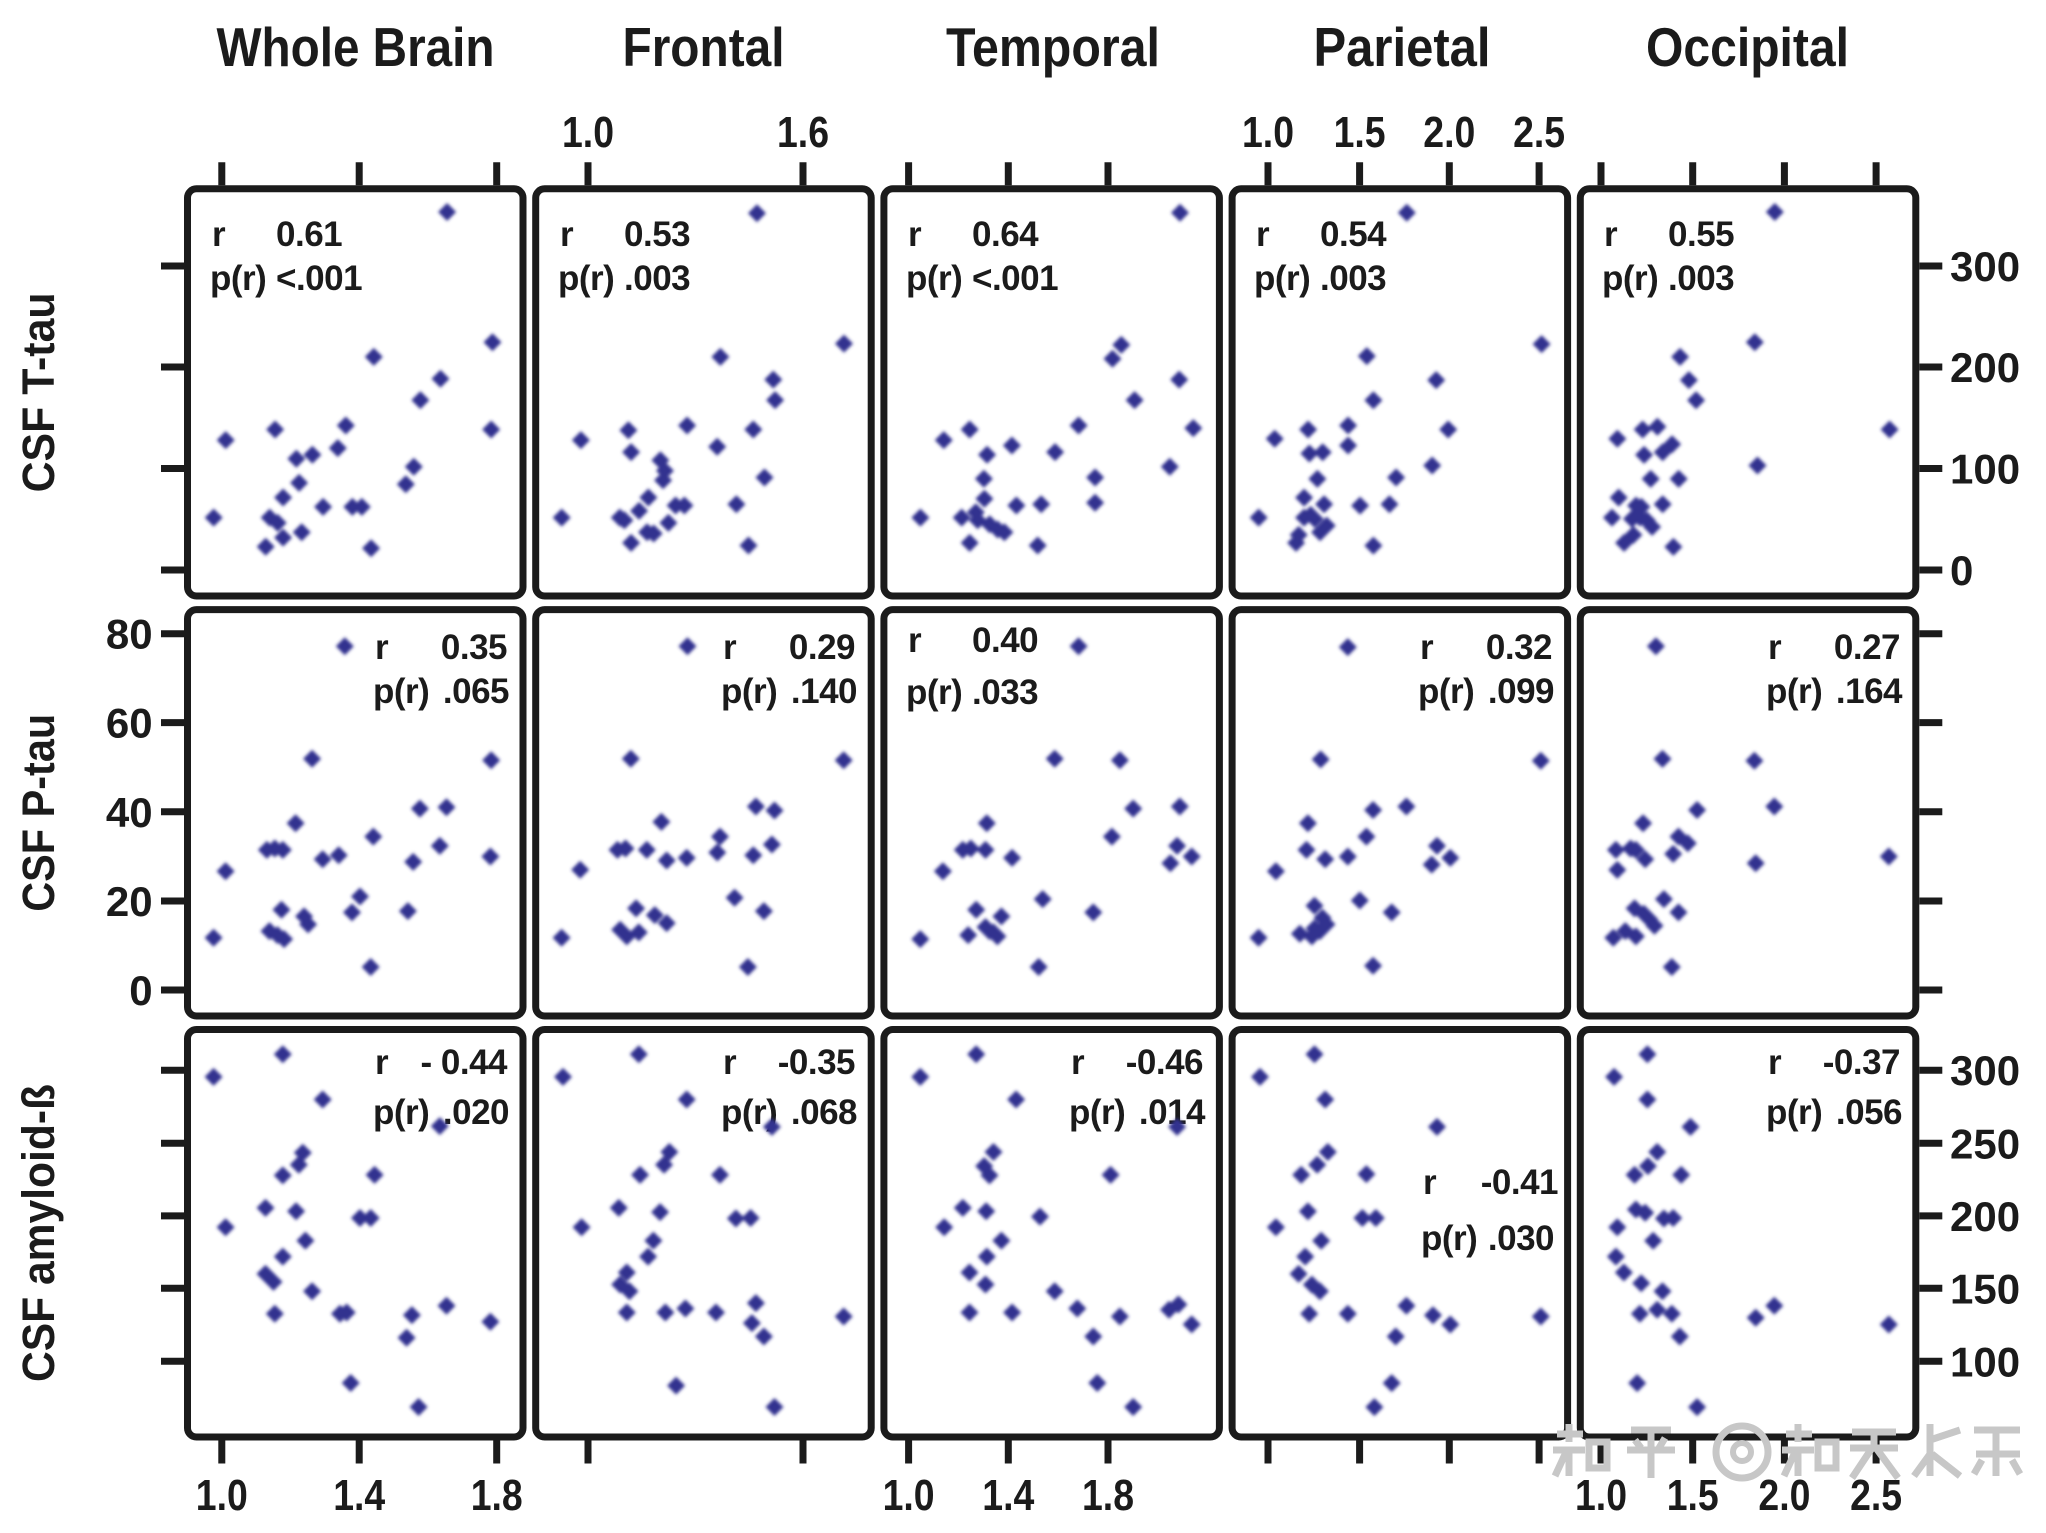 Image resolution: width=2046 pixels, height=1533 pixels. Describe the element at coordinates (38, 1233) in the screenshot. I see `svg-text: CSF amyloid-ß` at that location.